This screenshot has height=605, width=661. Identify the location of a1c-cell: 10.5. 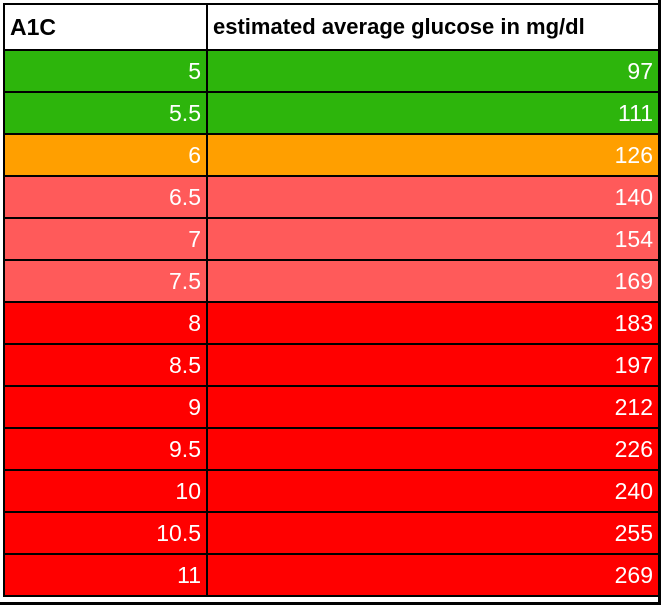
(105, 533).